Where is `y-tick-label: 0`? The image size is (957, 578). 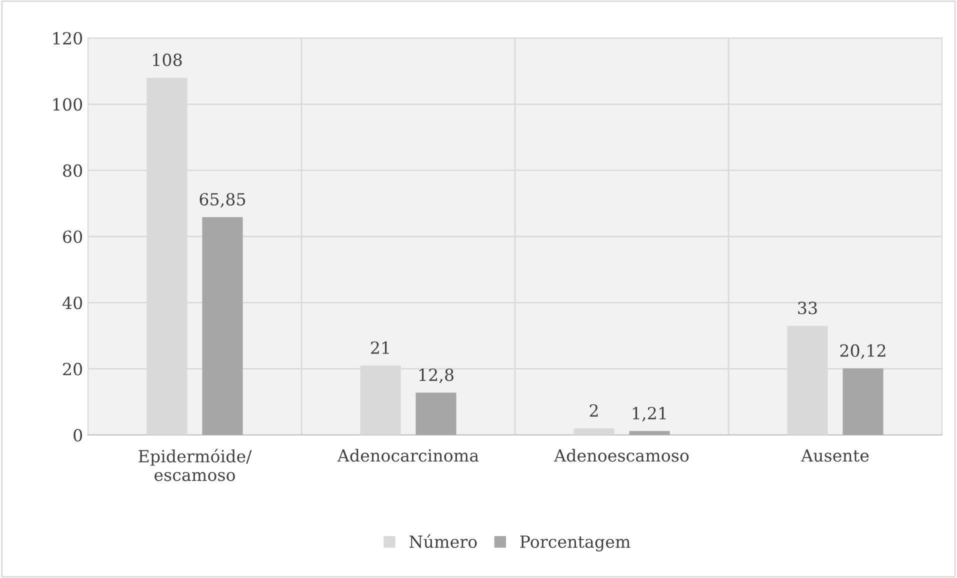 y-tick-label: 0 is located at coordinates (78, 435).